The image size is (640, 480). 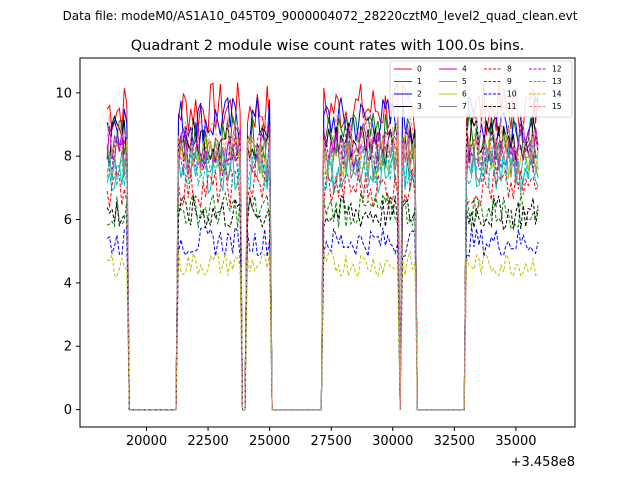 What do you see at coordinates (557, 94) in the screenshot?
I see `legend-label-14: 14` at bounding box center [557, 94].